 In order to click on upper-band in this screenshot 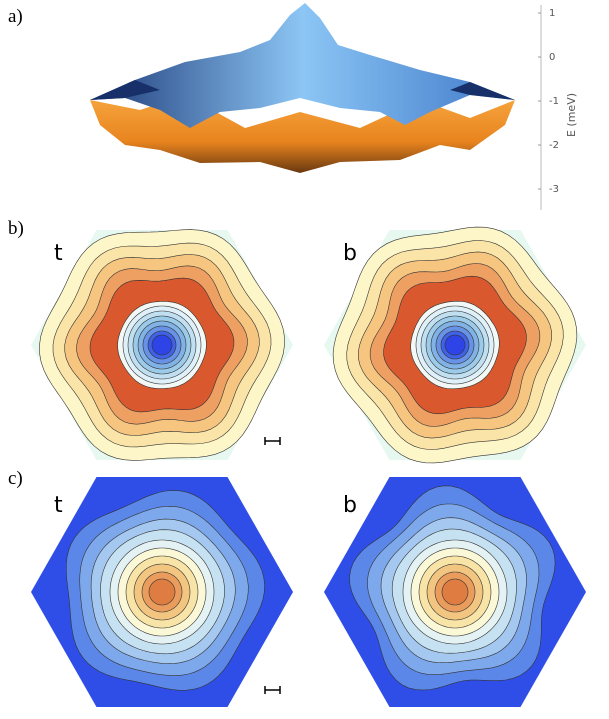, I will do `click(302, 65)`.